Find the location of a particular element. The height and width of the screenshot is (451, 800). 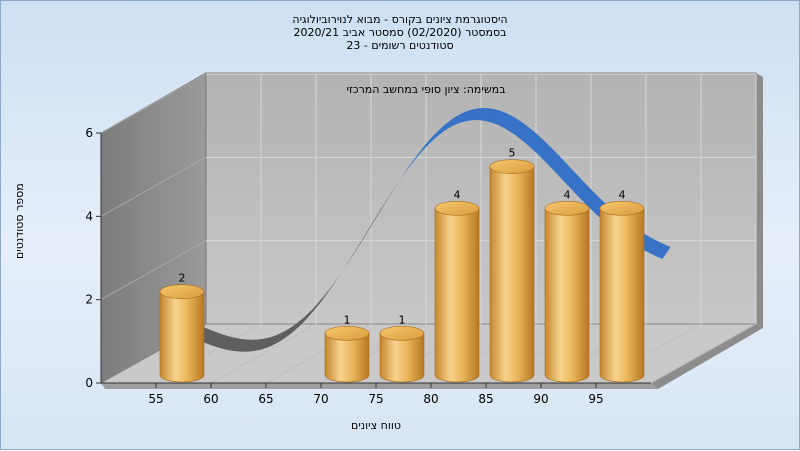

chart-subtitle: במשימה: ציון סופי במחשב המרכזי is located at coordinates (425, 89).